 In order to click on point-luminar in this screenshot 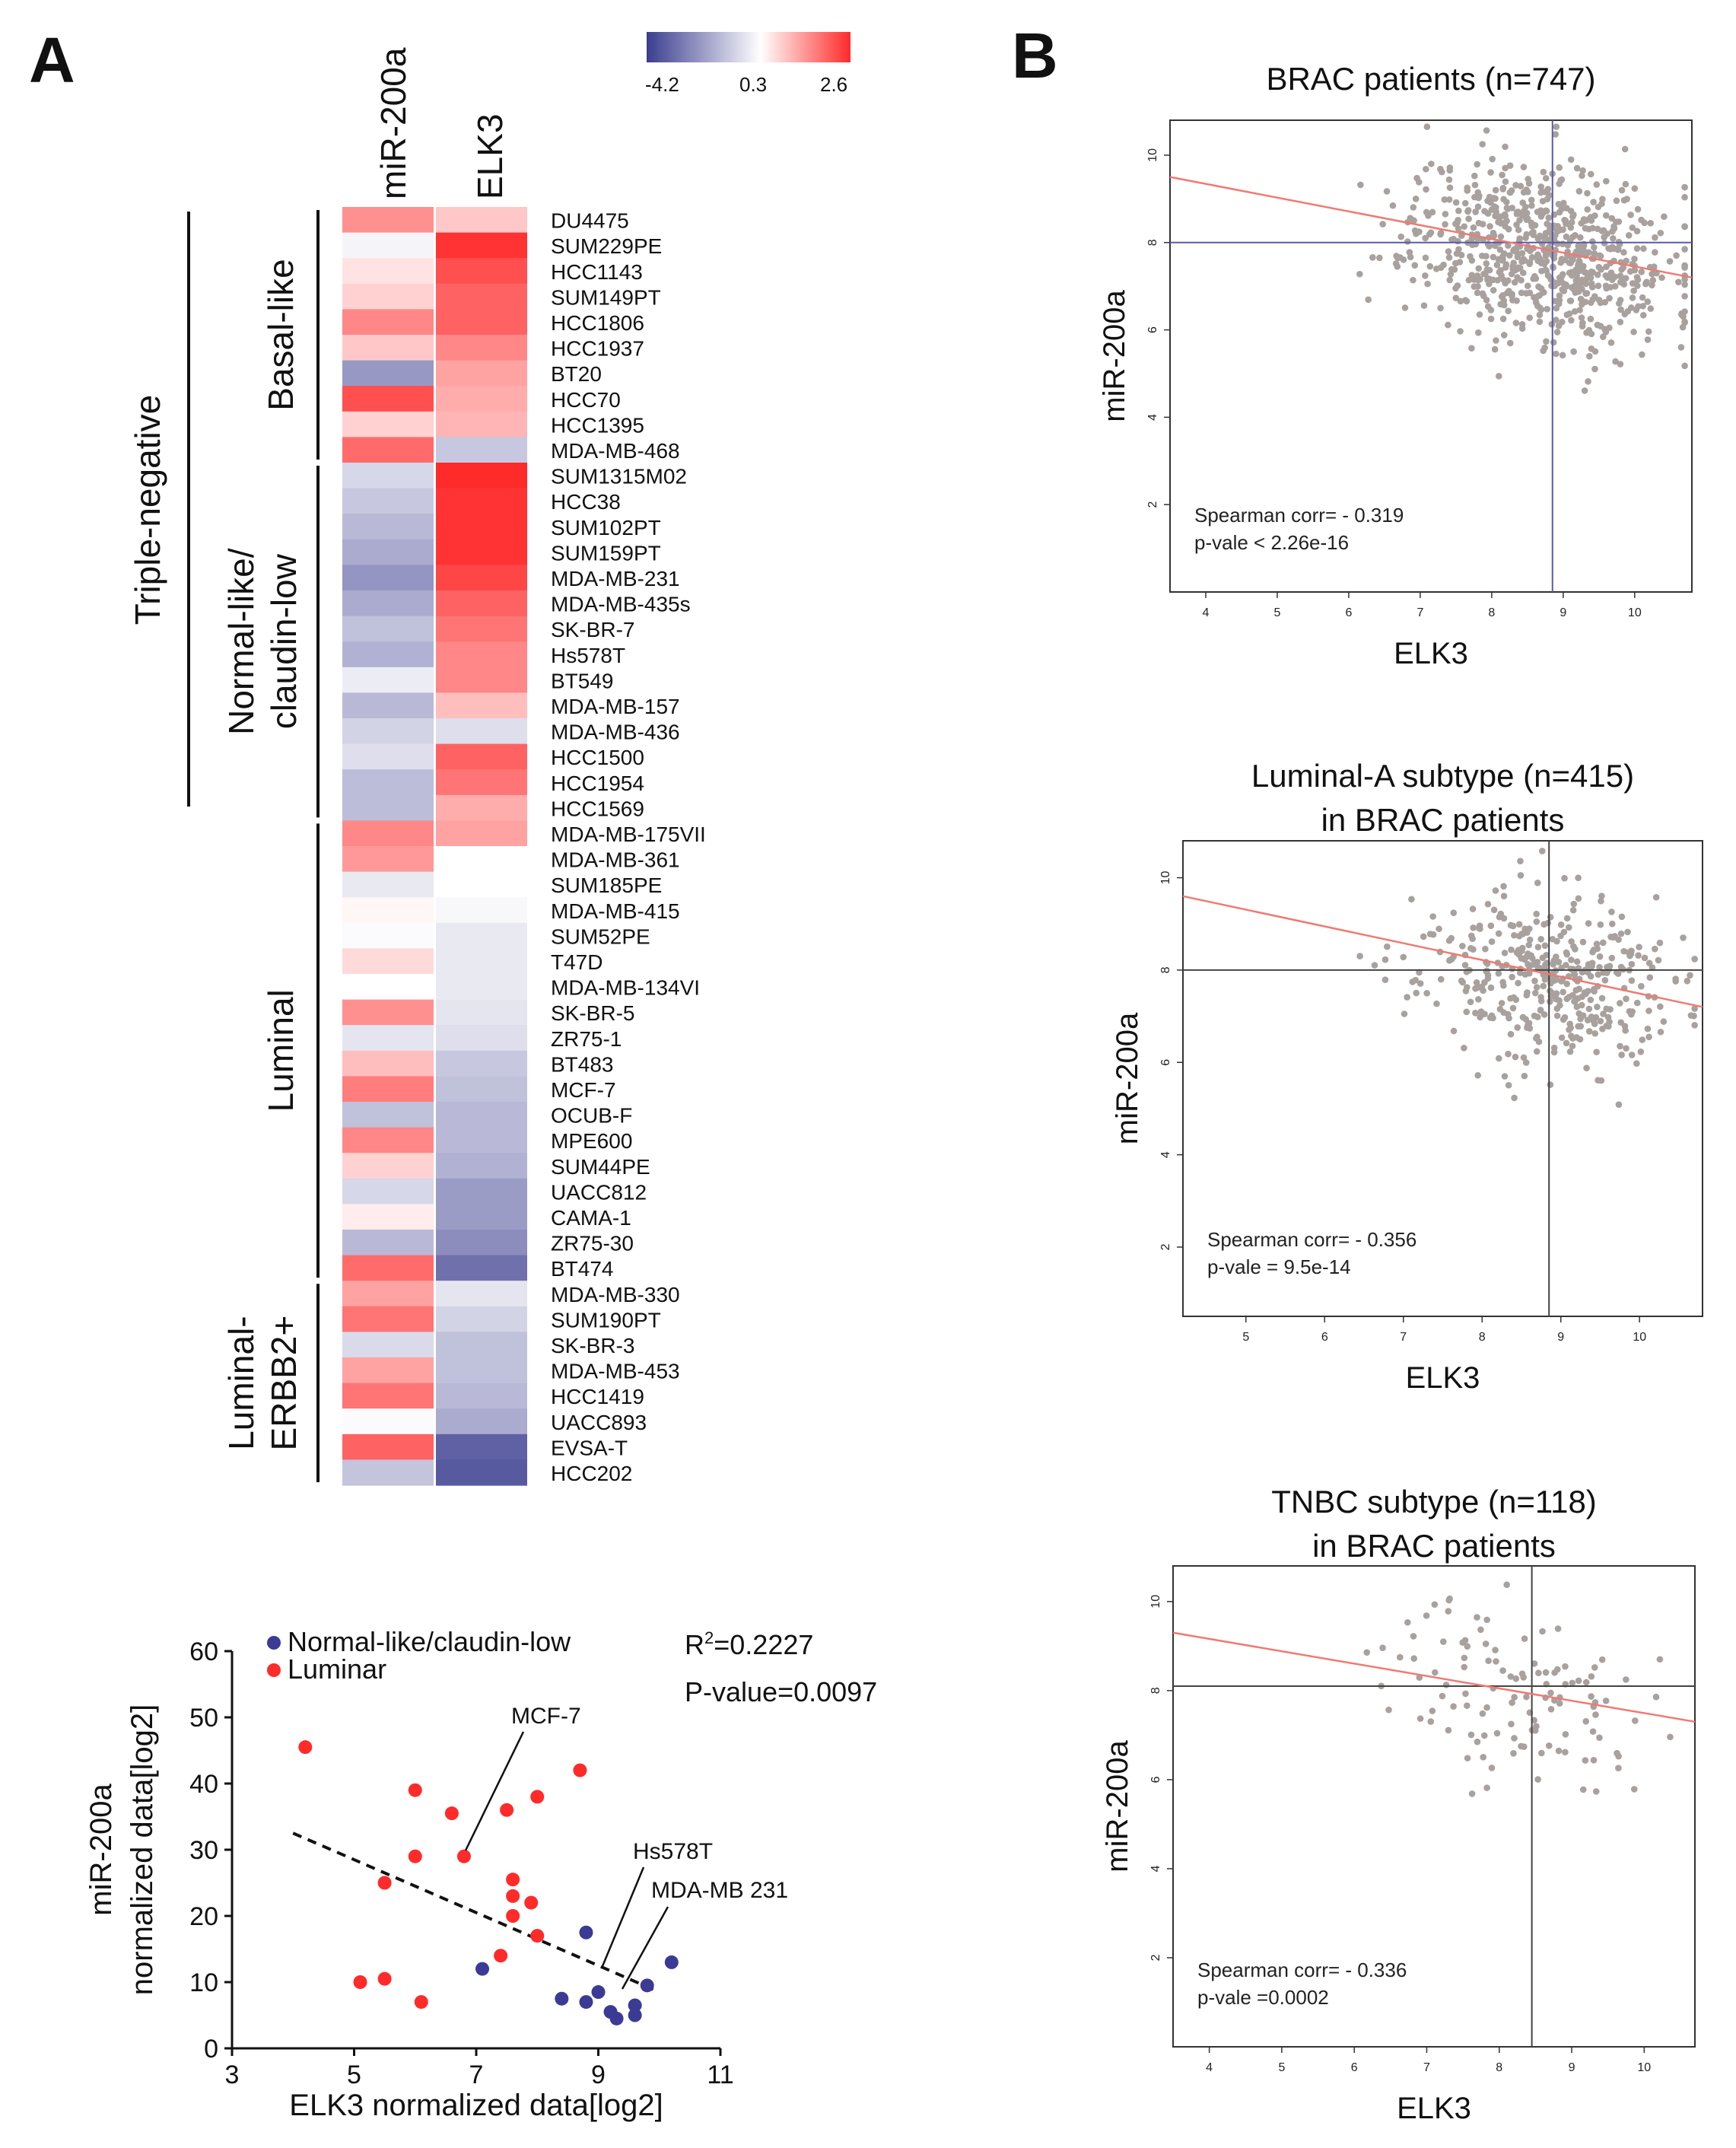, I will do `click(415, 1856)`.